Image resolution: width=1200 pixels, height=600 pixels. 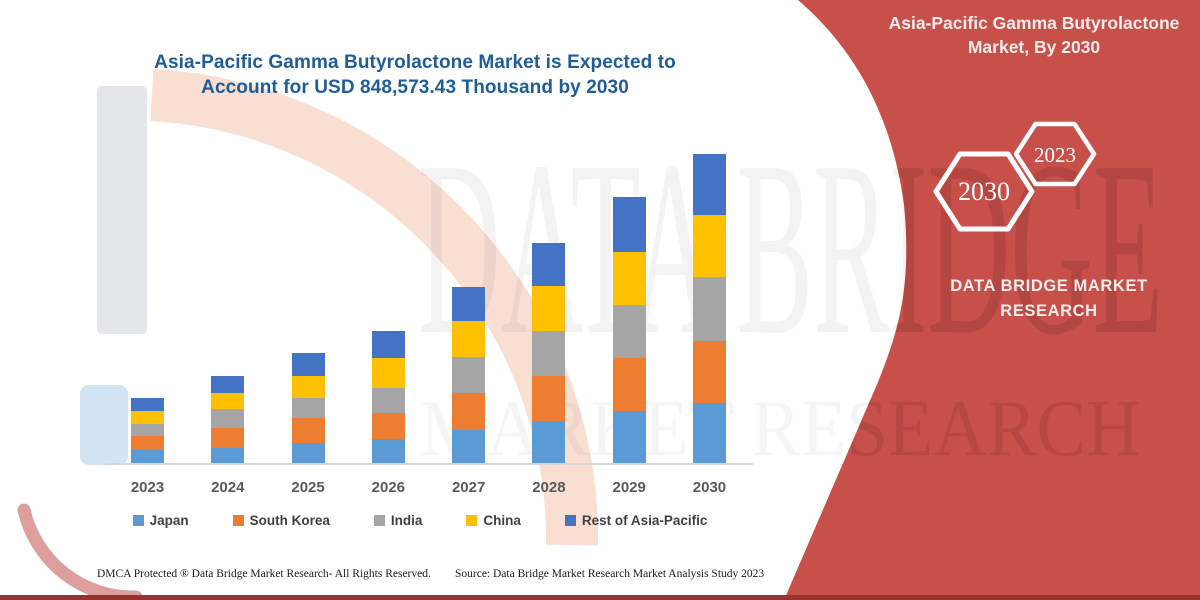 I want to click on x-axis-label-text: 2028, so click(x=549, y=487).